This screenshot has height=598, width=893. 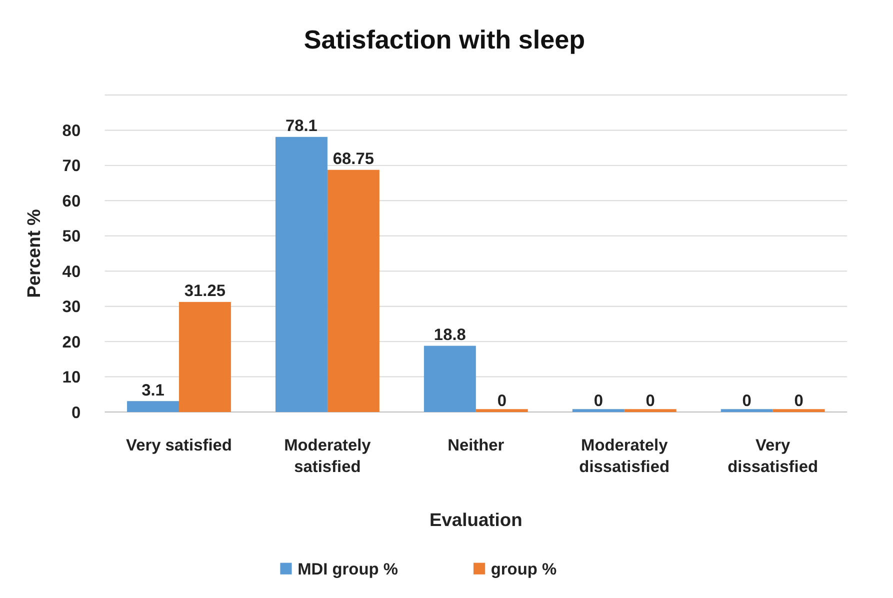 I want to click on data-label: 31.25, so click(x=205, y=291).